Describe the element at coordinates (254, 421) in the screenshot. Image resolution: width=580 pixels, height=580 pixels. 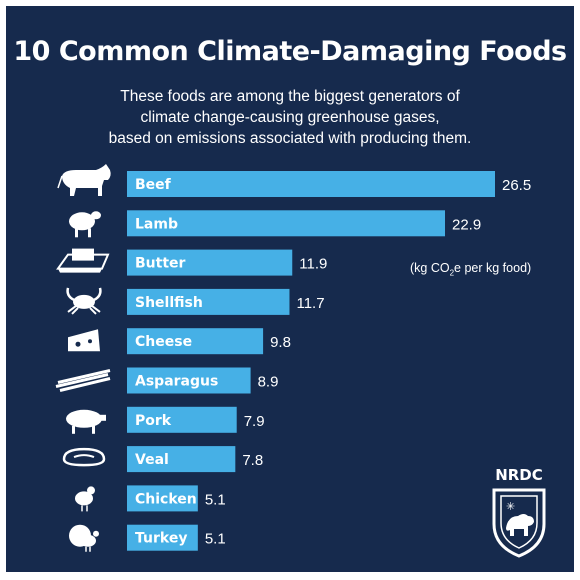
I see `value-label: 7.9` at that location.